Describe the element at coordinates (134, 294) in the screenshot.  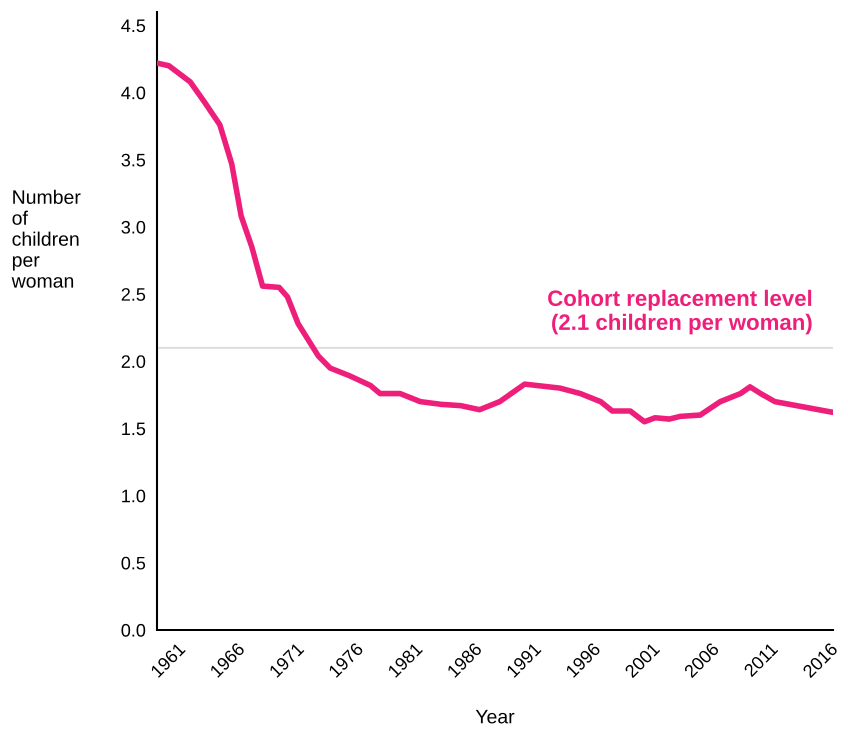
I see `y-tick-label: 2.5` at that location.